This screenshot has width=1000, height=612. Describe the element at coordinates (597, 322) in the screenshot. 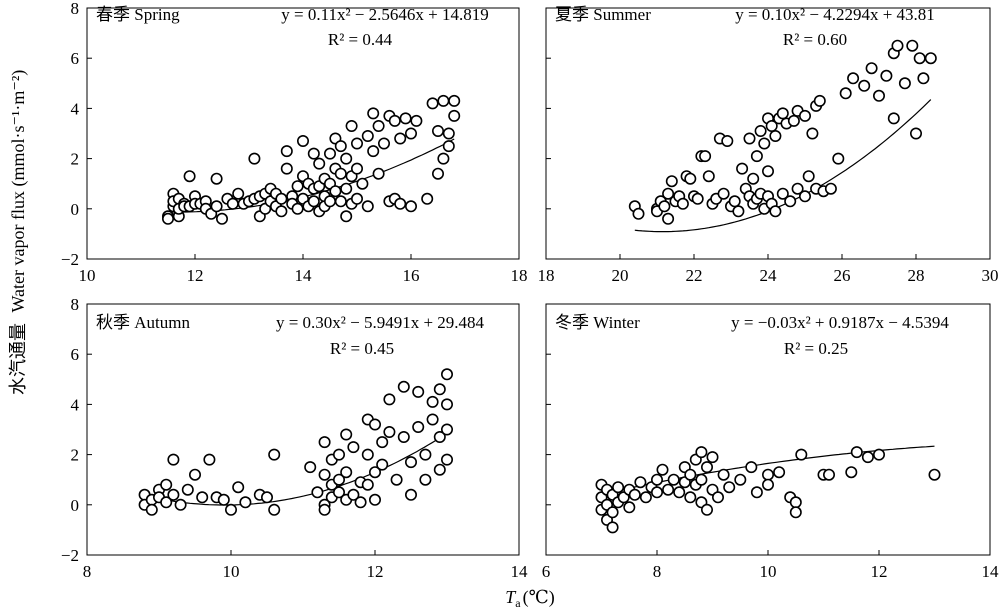

I see `winter-panel-title: 冬季 Winter` at that location.